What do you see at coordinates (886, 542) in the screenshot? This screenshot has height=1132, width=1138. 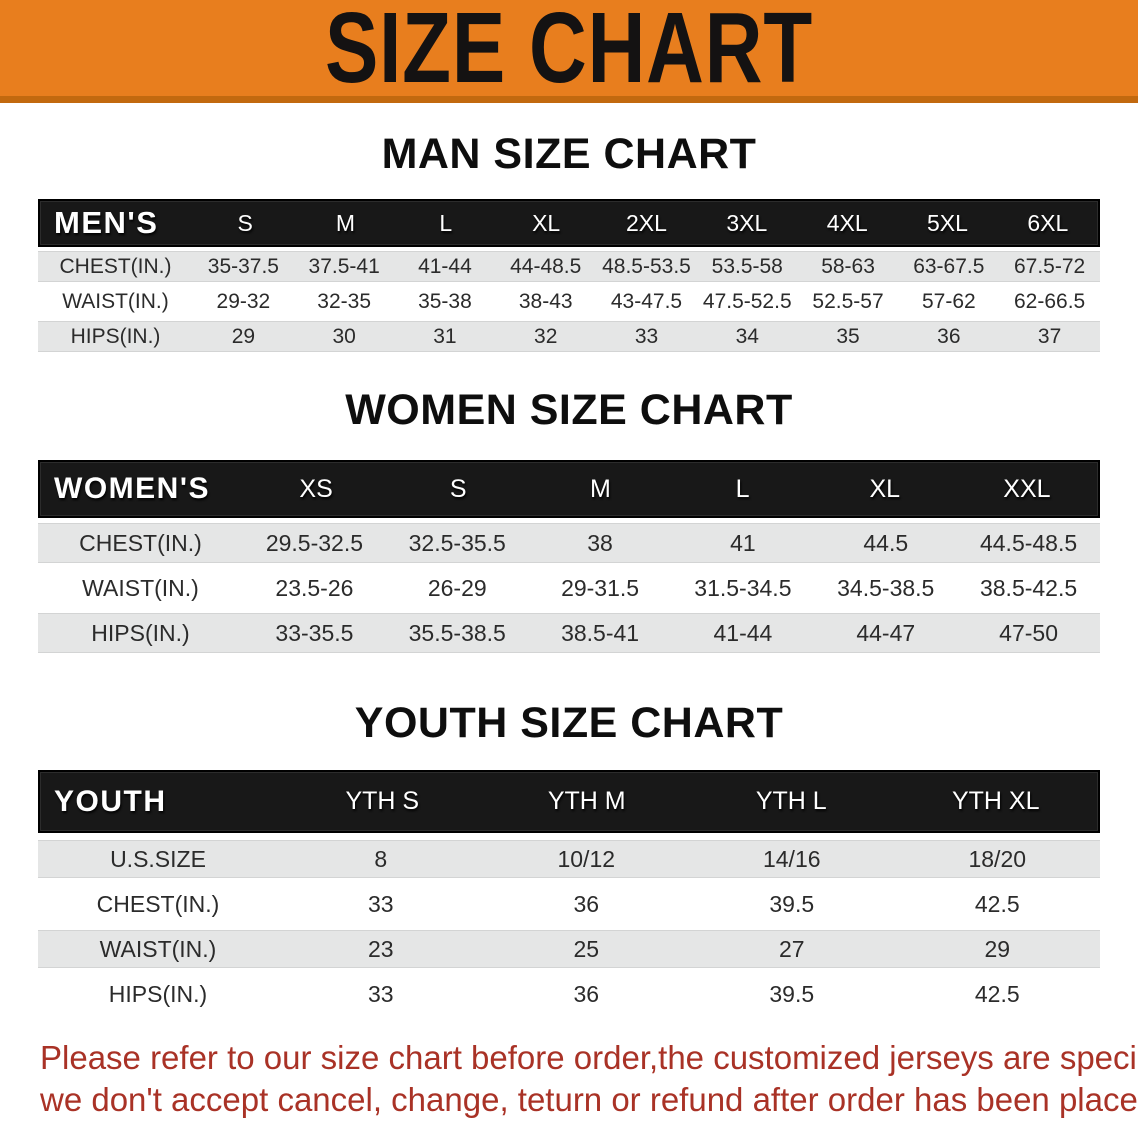 I see `cell-value: 44.5` at bounding box center [886, 542].